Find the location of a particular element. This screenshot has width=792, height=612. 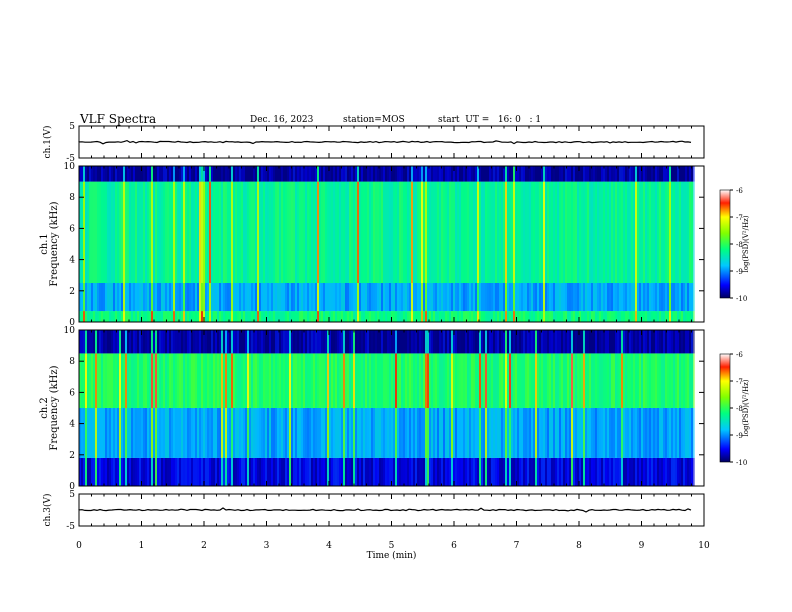

ch2-spectrogram-ytick-label-10: 10 is located at coordinates (70, 331).